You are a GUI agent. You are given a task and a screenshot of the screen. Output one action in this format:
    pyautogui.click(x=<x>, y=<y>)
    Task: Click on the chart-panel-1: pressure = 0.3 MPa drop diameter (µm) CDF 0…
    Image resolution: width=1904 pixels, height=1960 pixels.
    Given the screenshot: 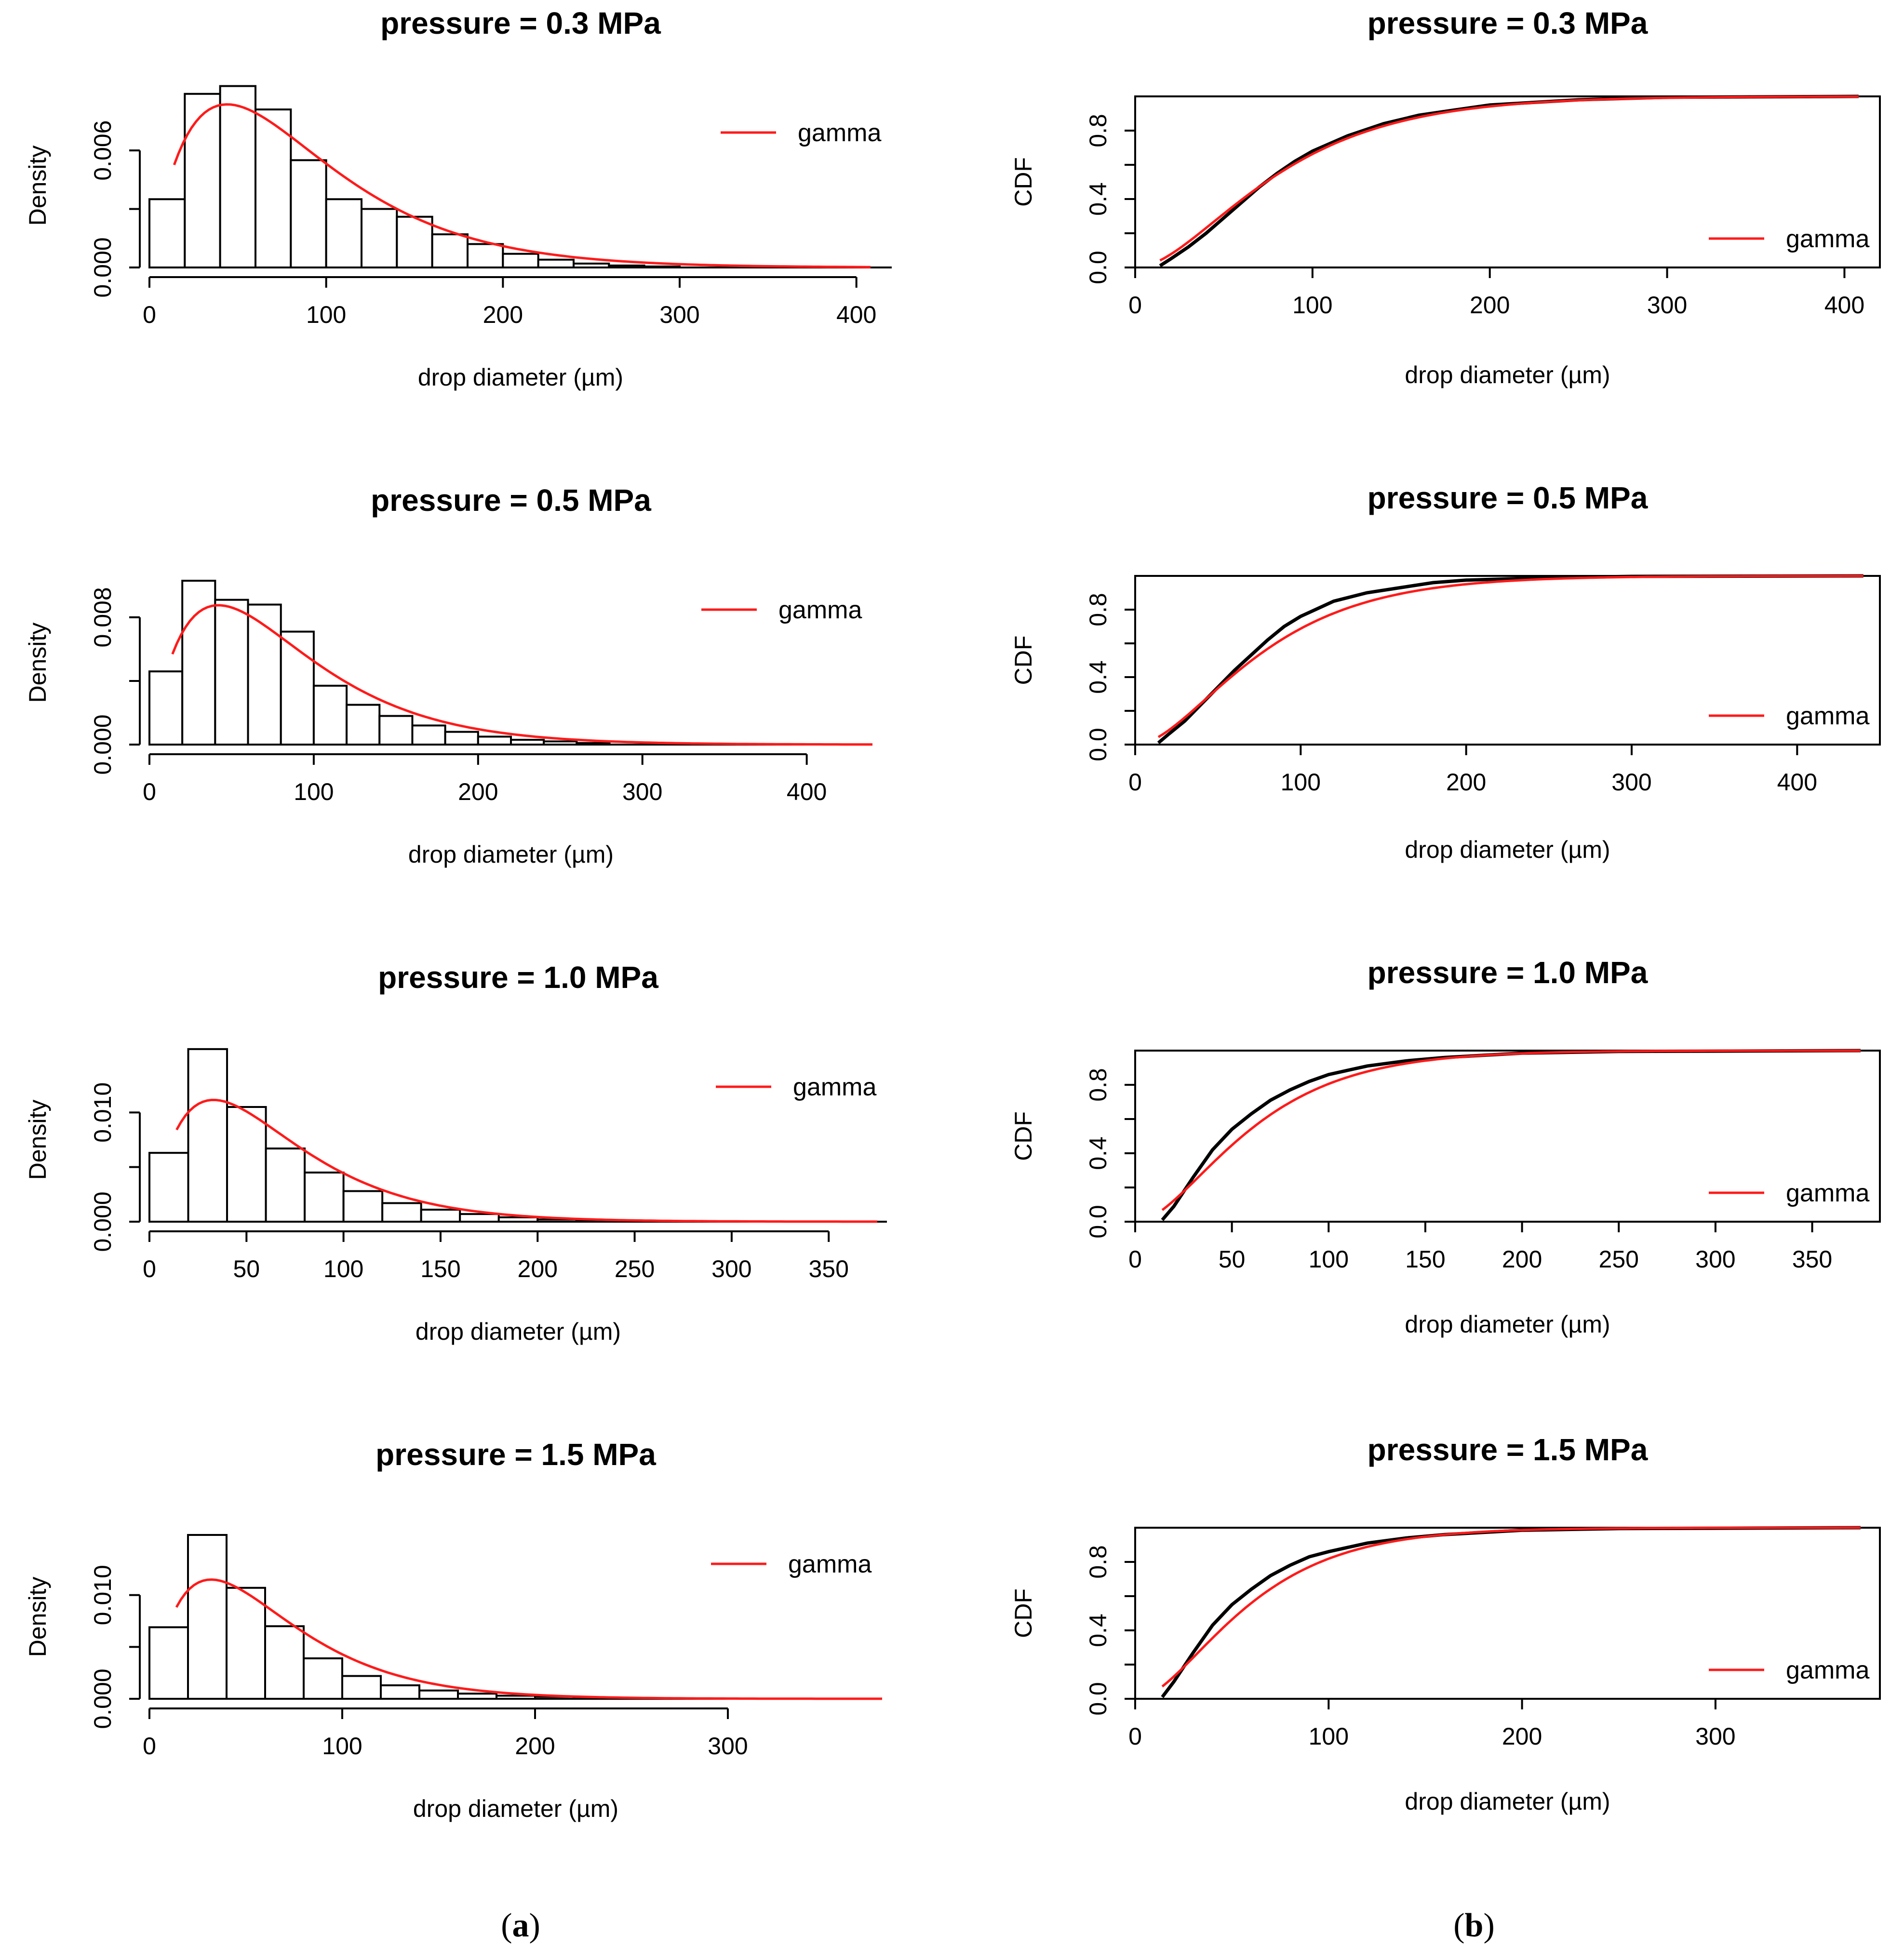 What is the action you would take?
    pyautogui.click(x=1445, y=197)
    